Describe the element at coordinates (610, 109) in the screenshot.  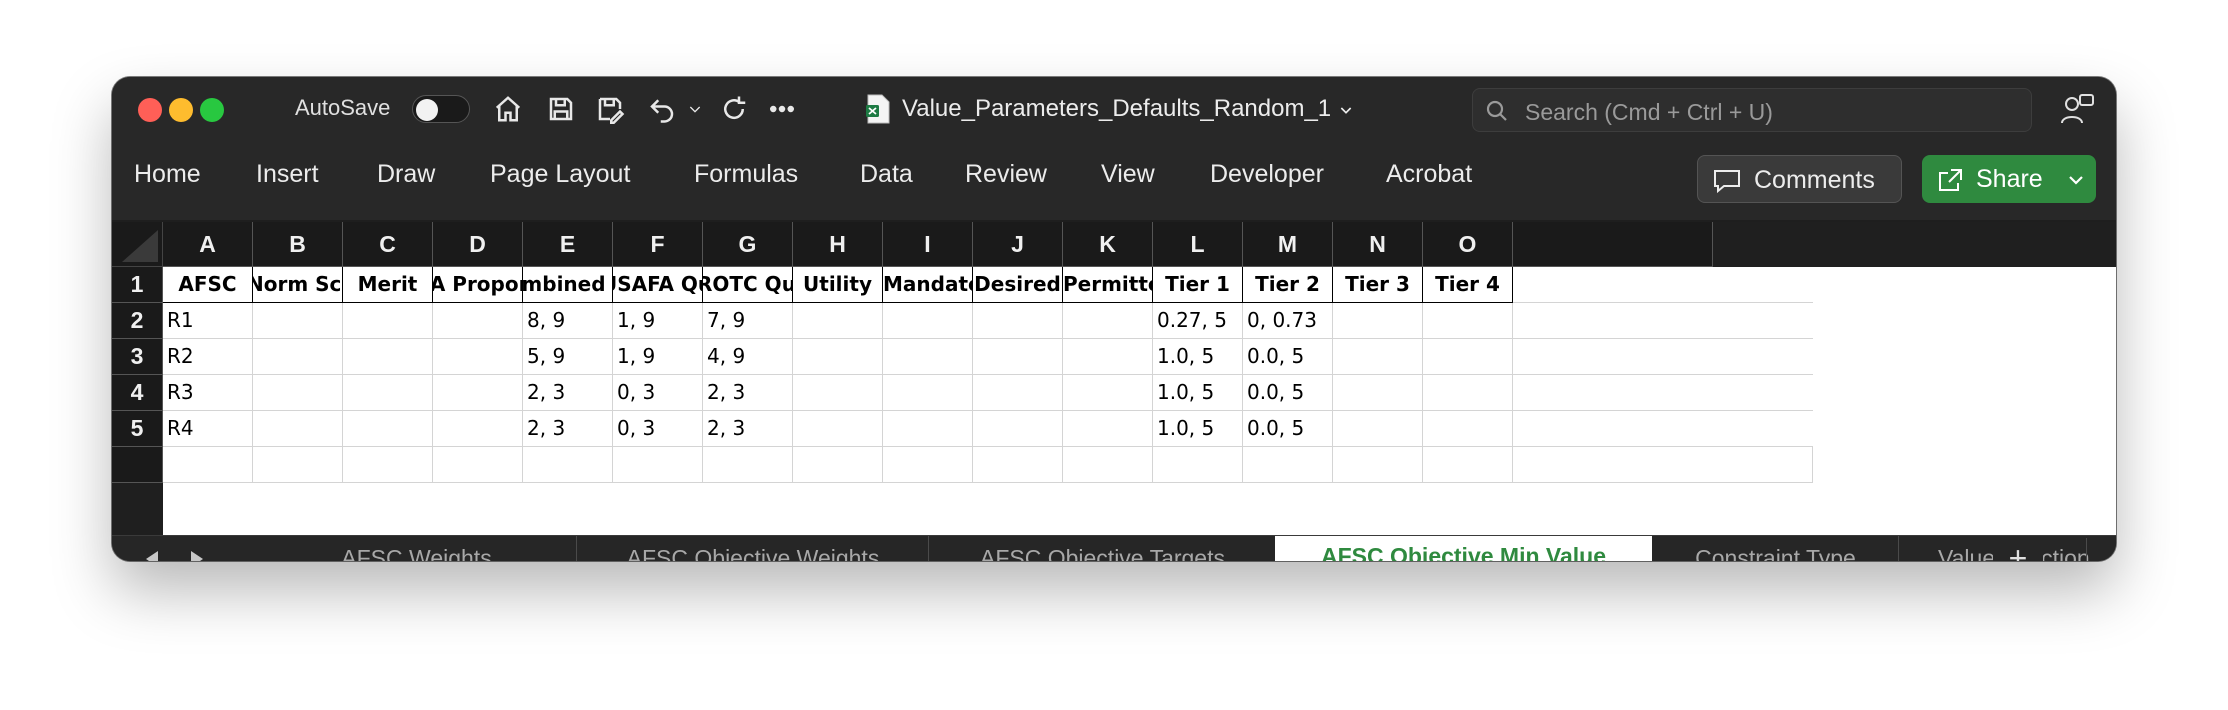
I see `save-as-icon` at that location.